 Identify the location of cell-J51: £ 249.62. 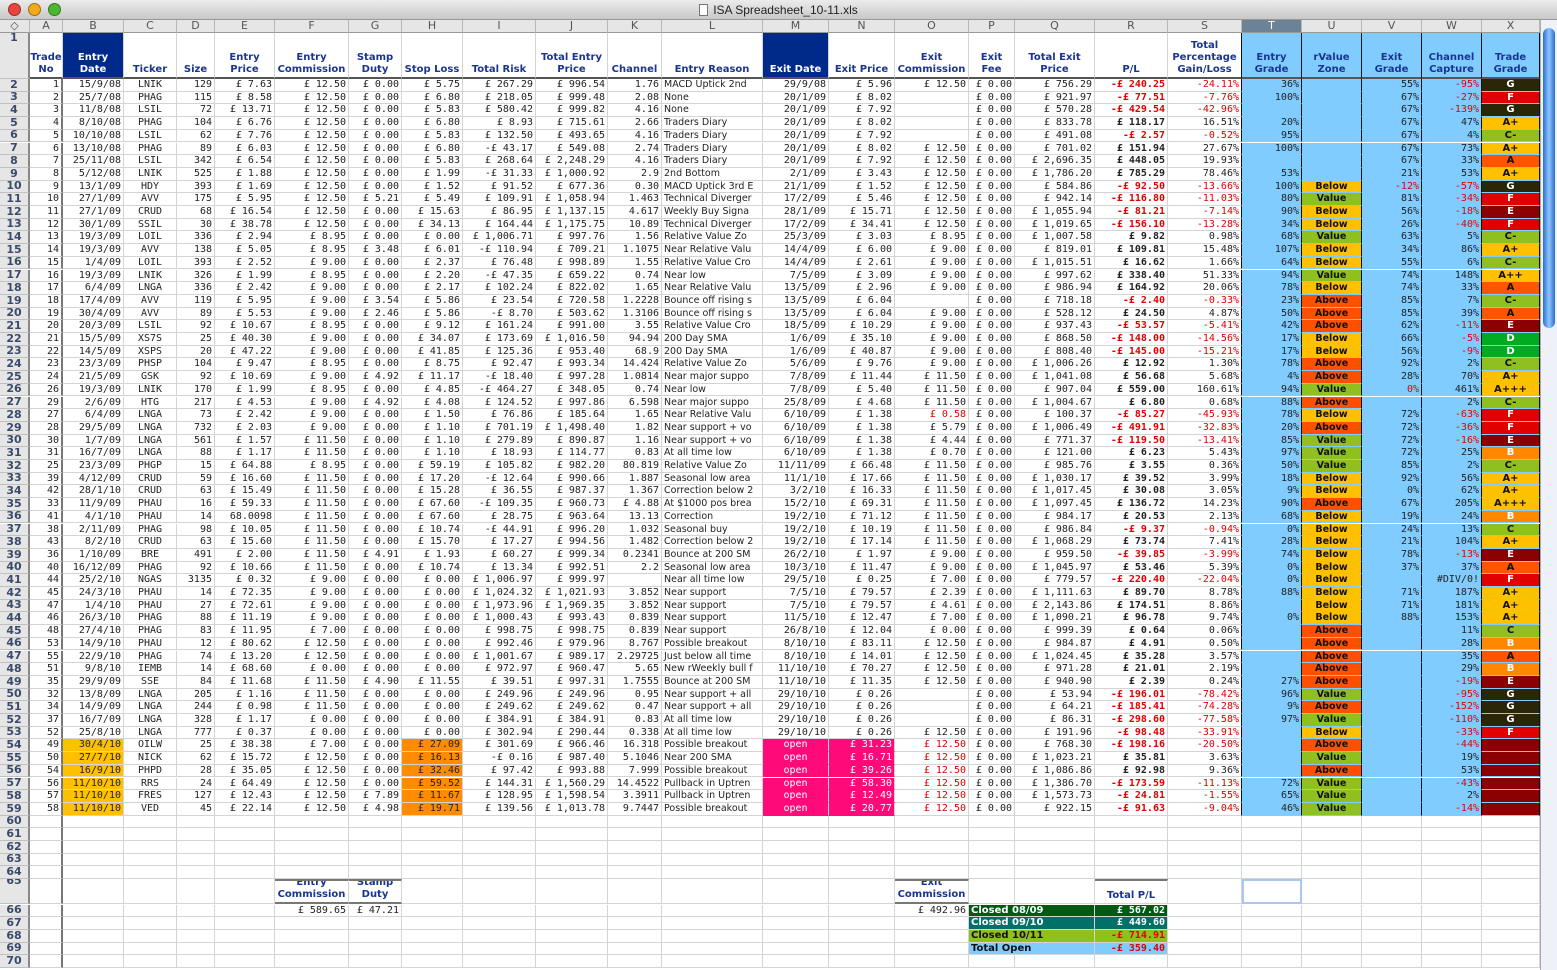
(572, 707).